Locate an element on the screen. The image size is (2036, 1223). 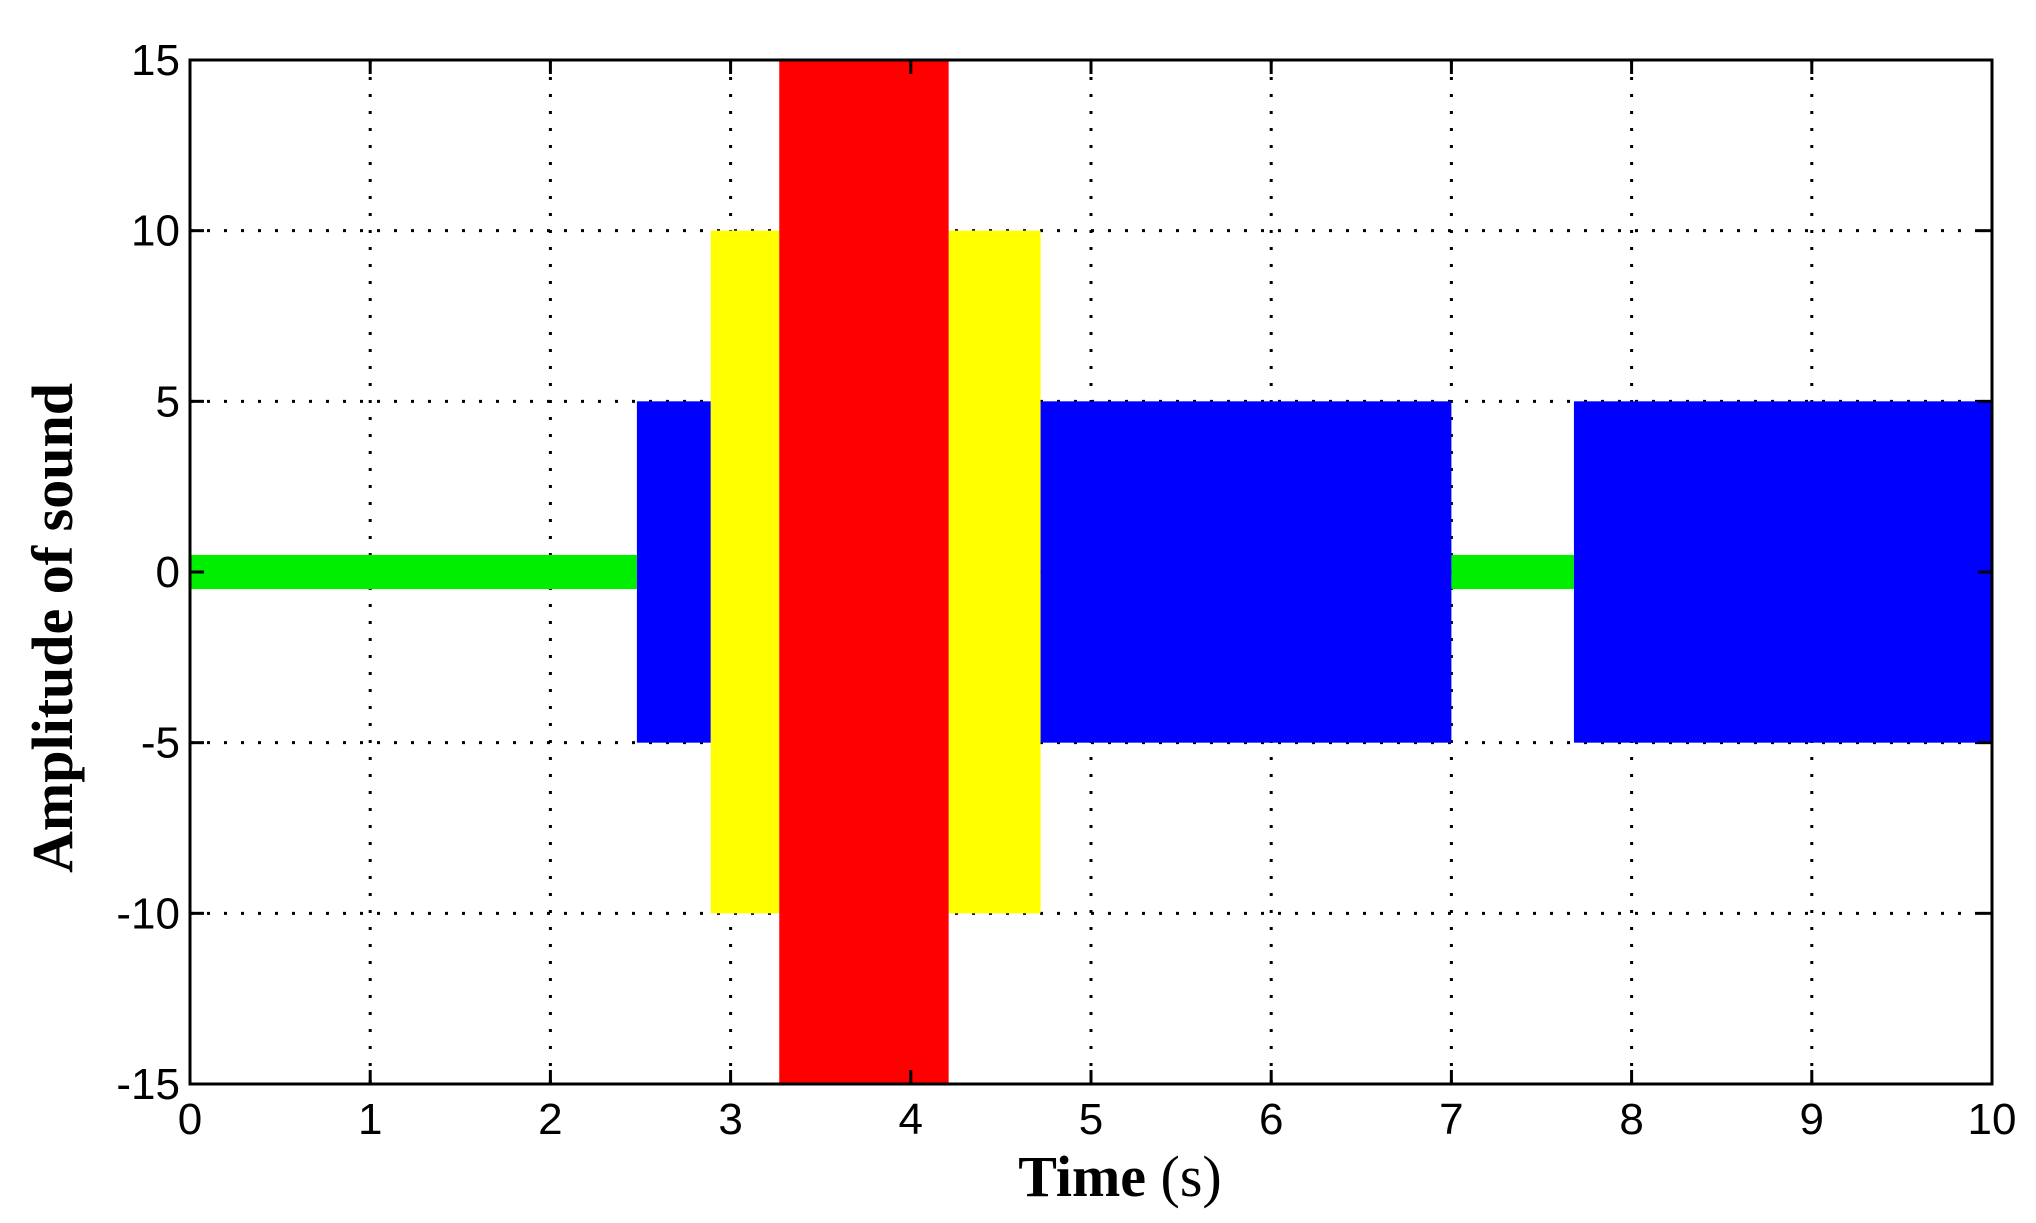
y-axis-title: Amplitude of sound is located at coordinates (52, 628).